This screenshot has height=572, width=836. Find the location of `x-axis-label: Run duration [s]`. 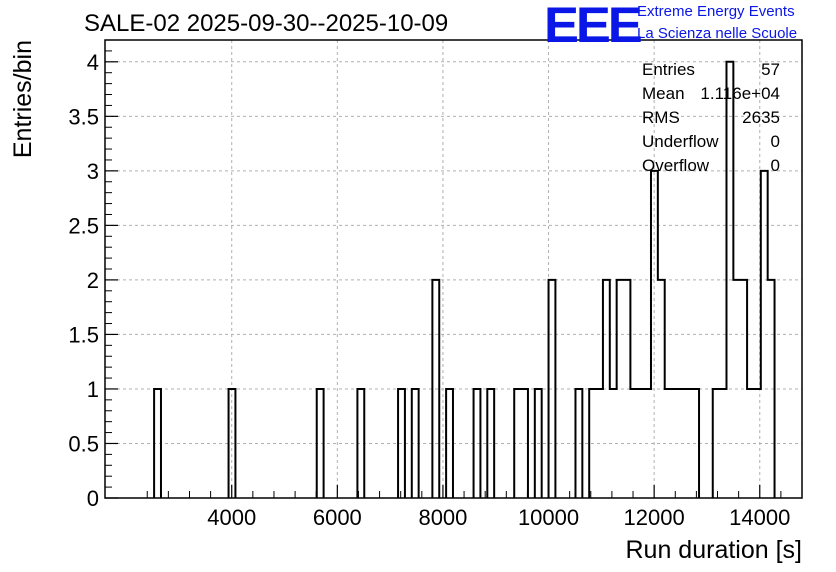

x-axis-label: Run duration [s] is located at coordinates (714, 550).